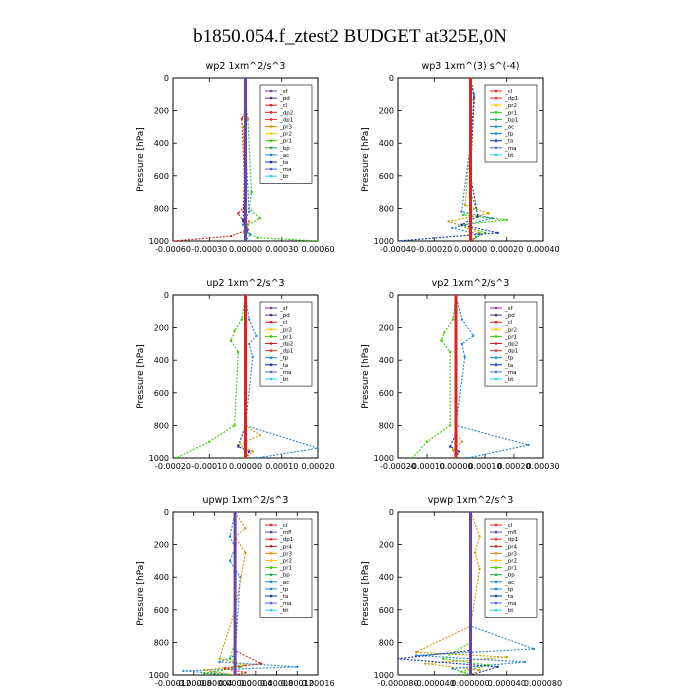 This screenshot has width=700, height=700. Describe the element at coordinates (507, 683) in the screenshot. I see `x-tick-label: 0.000040` at that location.